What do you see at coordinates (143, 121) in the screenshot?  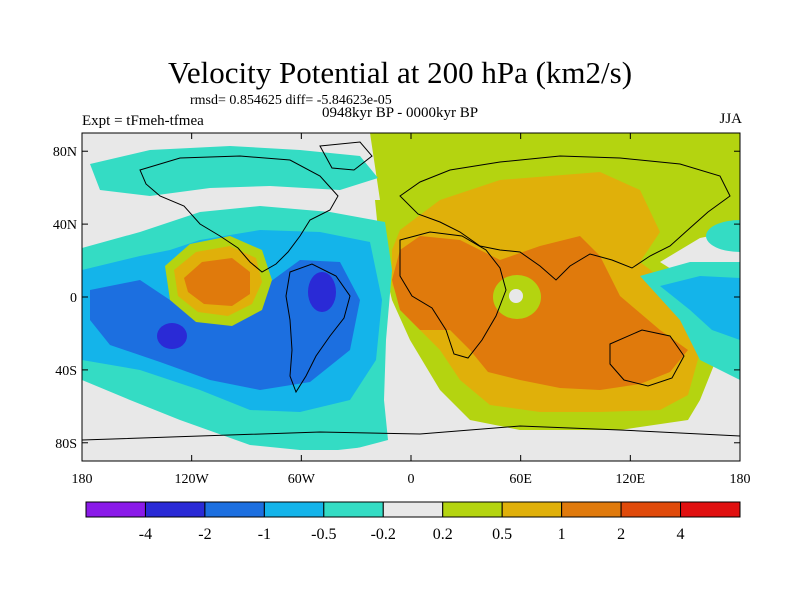 I see `experiment-label: Expt = tFmeh-tfmea` at bounding box center [143, 121].